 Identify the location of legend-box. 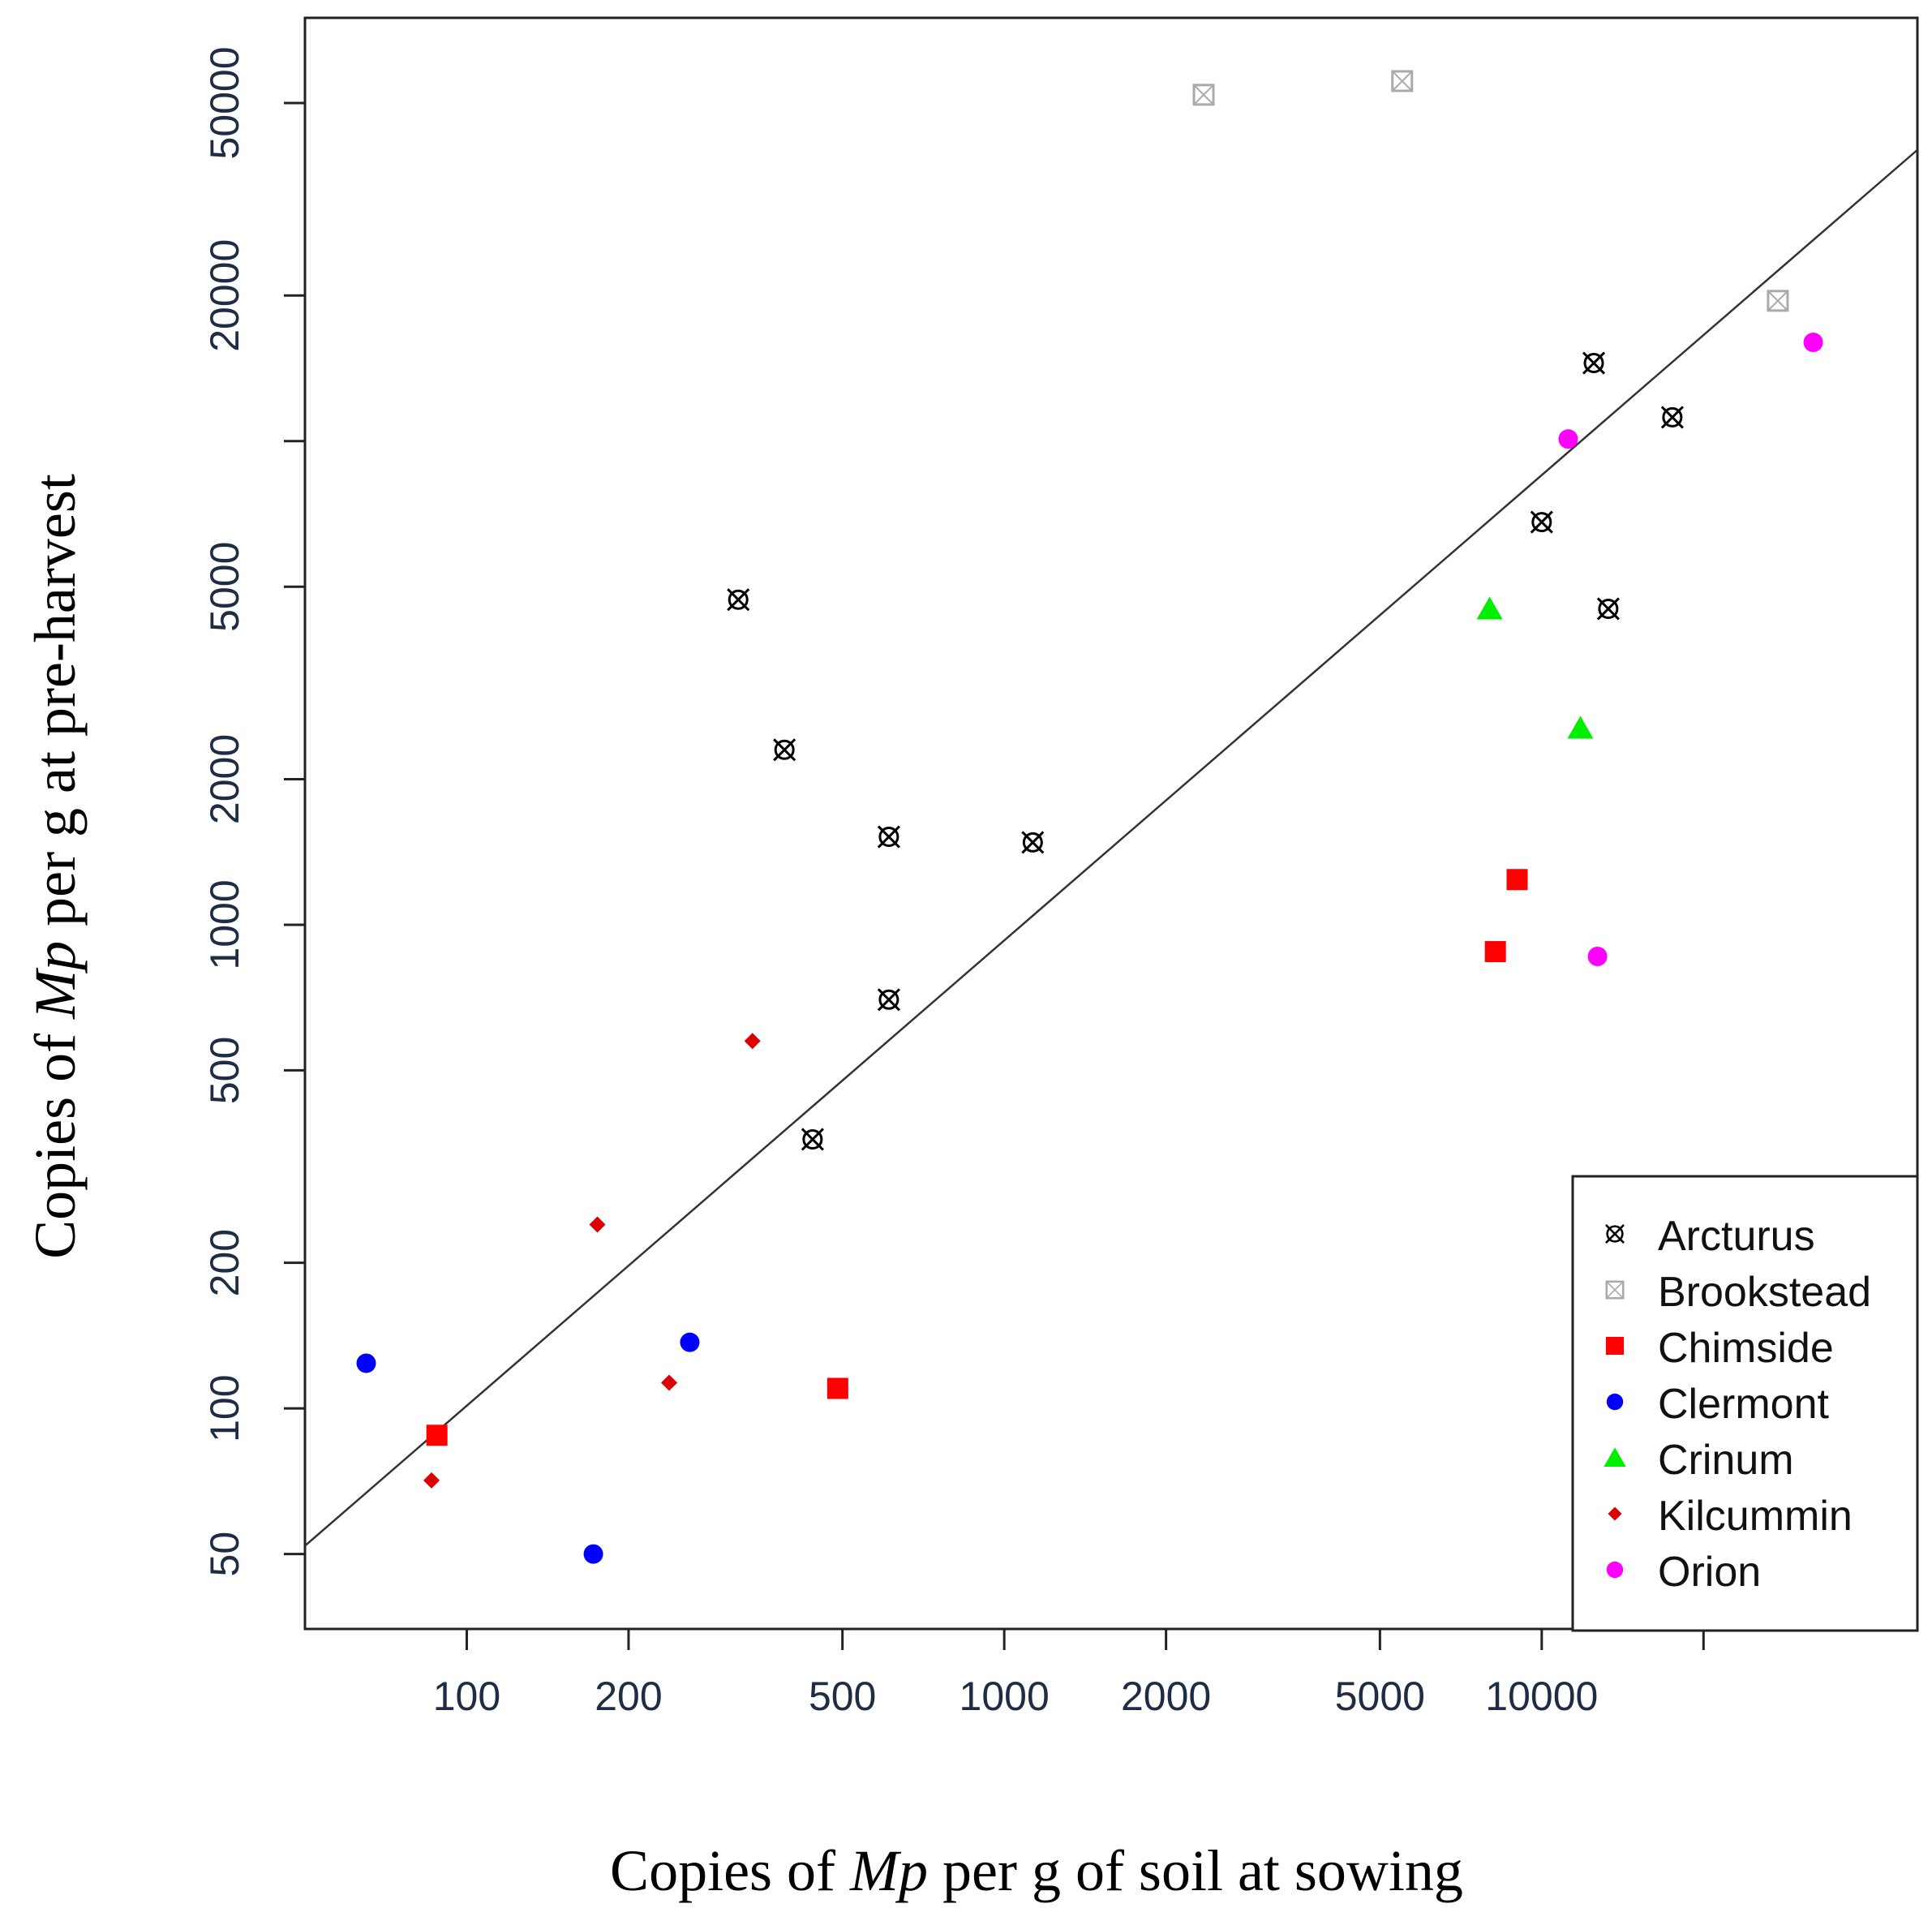
(1745, 1403).